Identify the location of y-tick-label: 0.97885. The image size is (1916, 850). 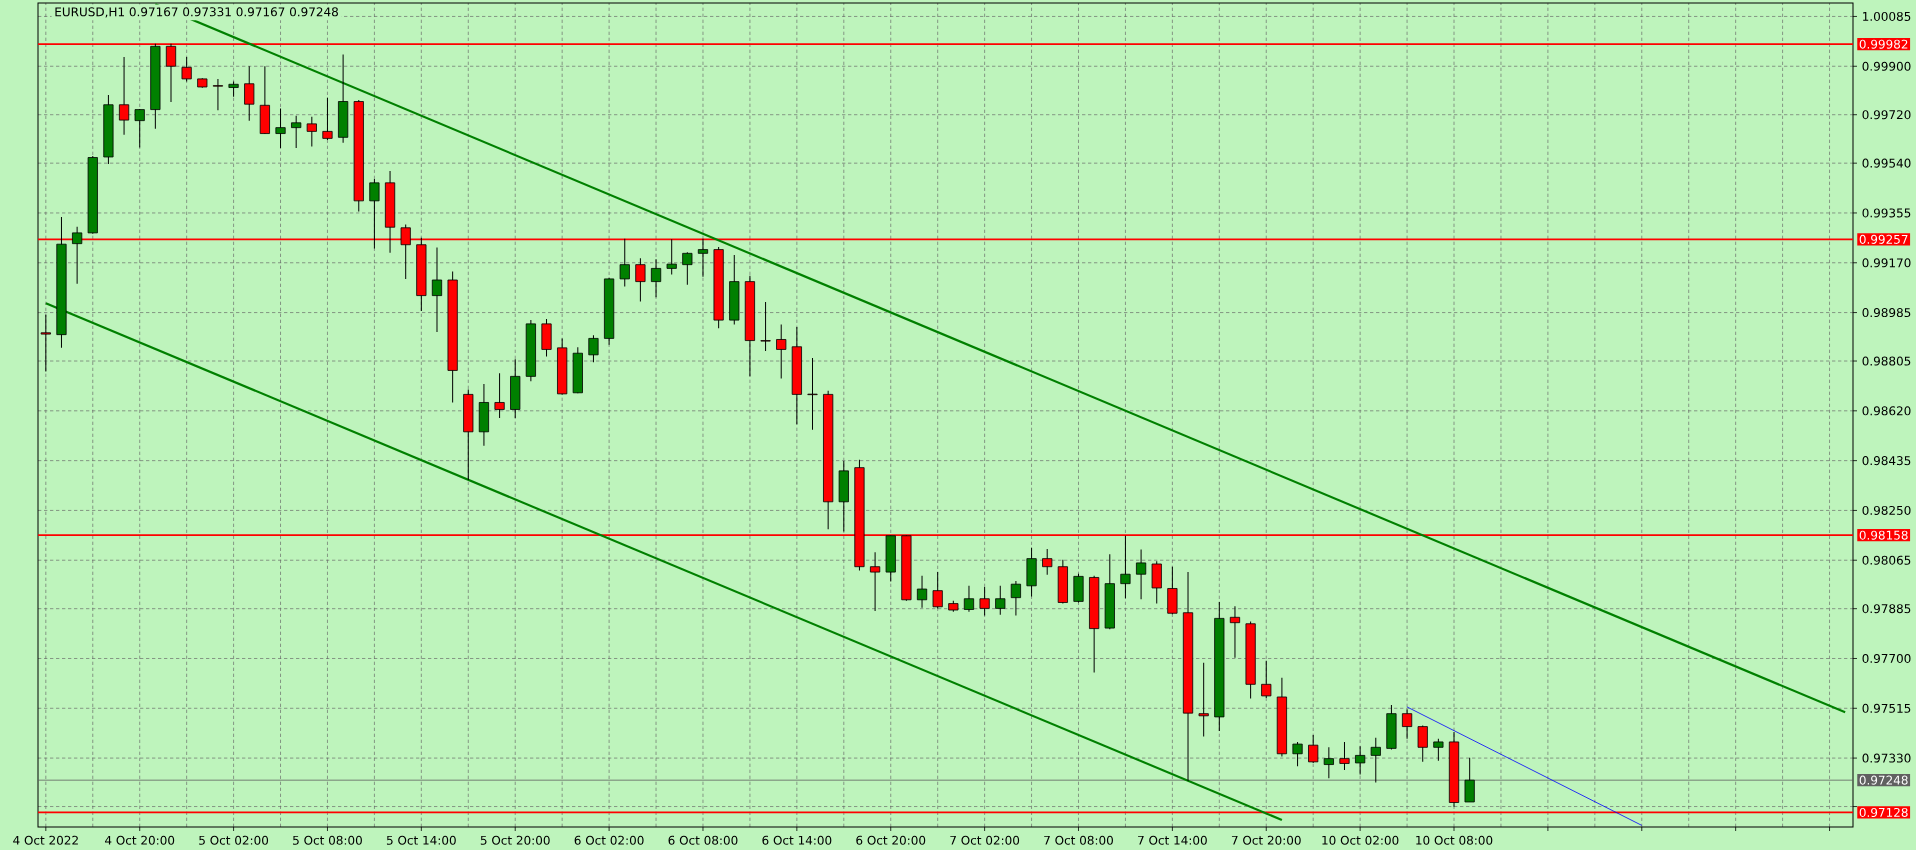
(1886, 609).